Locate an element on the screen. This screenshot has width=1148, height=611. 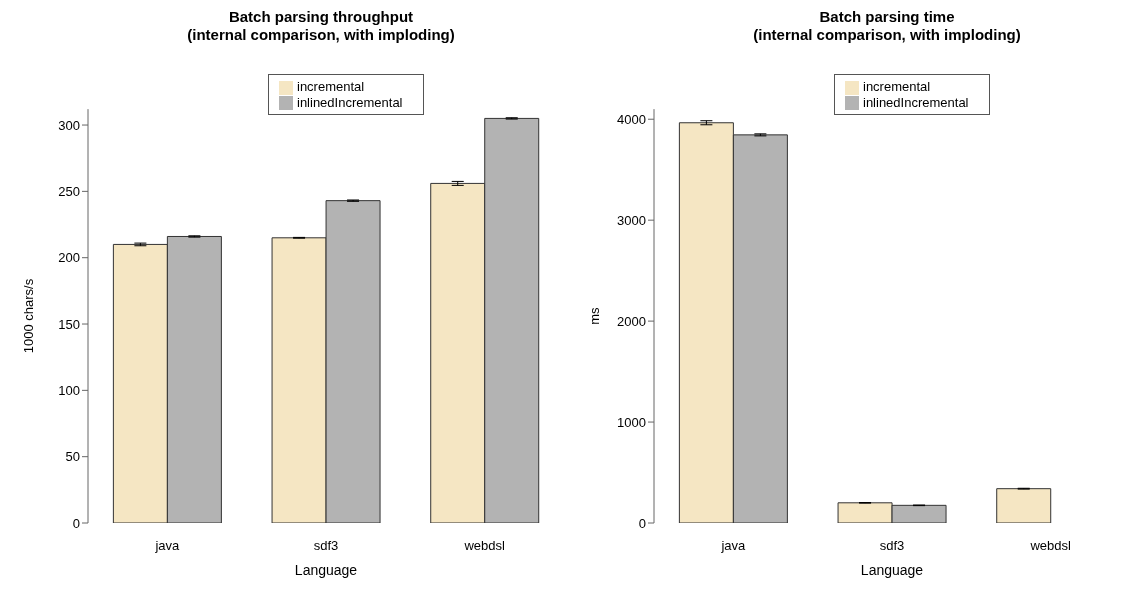
y-tick-label: 250 is located at coordinates (69, 191).